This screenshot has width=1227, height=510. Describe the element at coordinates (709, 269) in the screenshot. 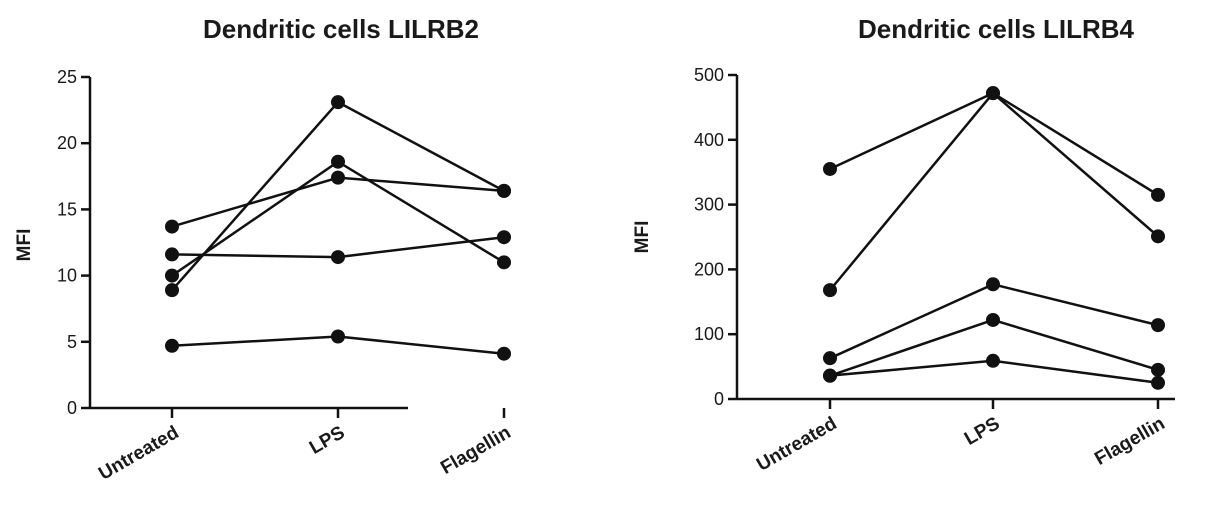

I see `y-tick-label: 200` at that location.